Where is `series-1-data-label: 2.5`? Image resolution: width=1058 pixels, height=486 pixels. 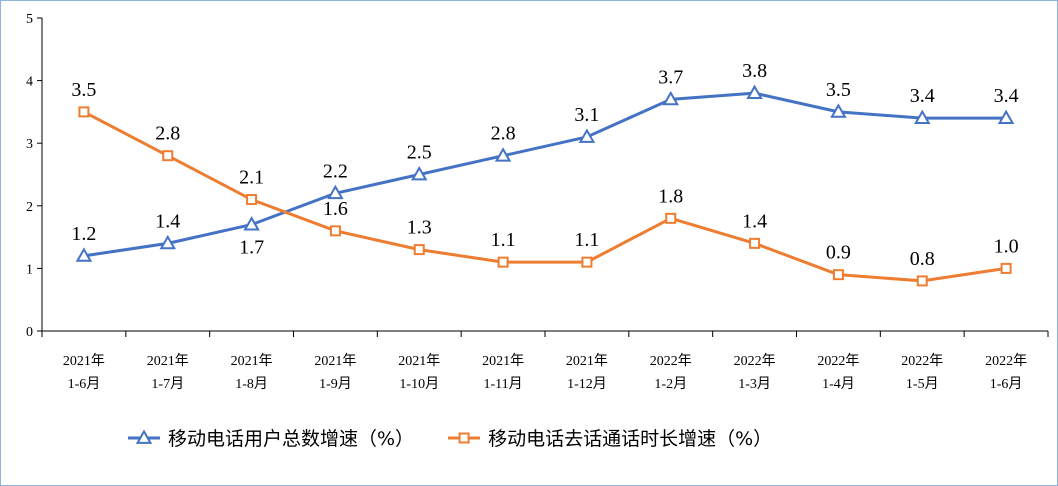
series-1-data-label: 2.5 is located at coordinates (419, 153).